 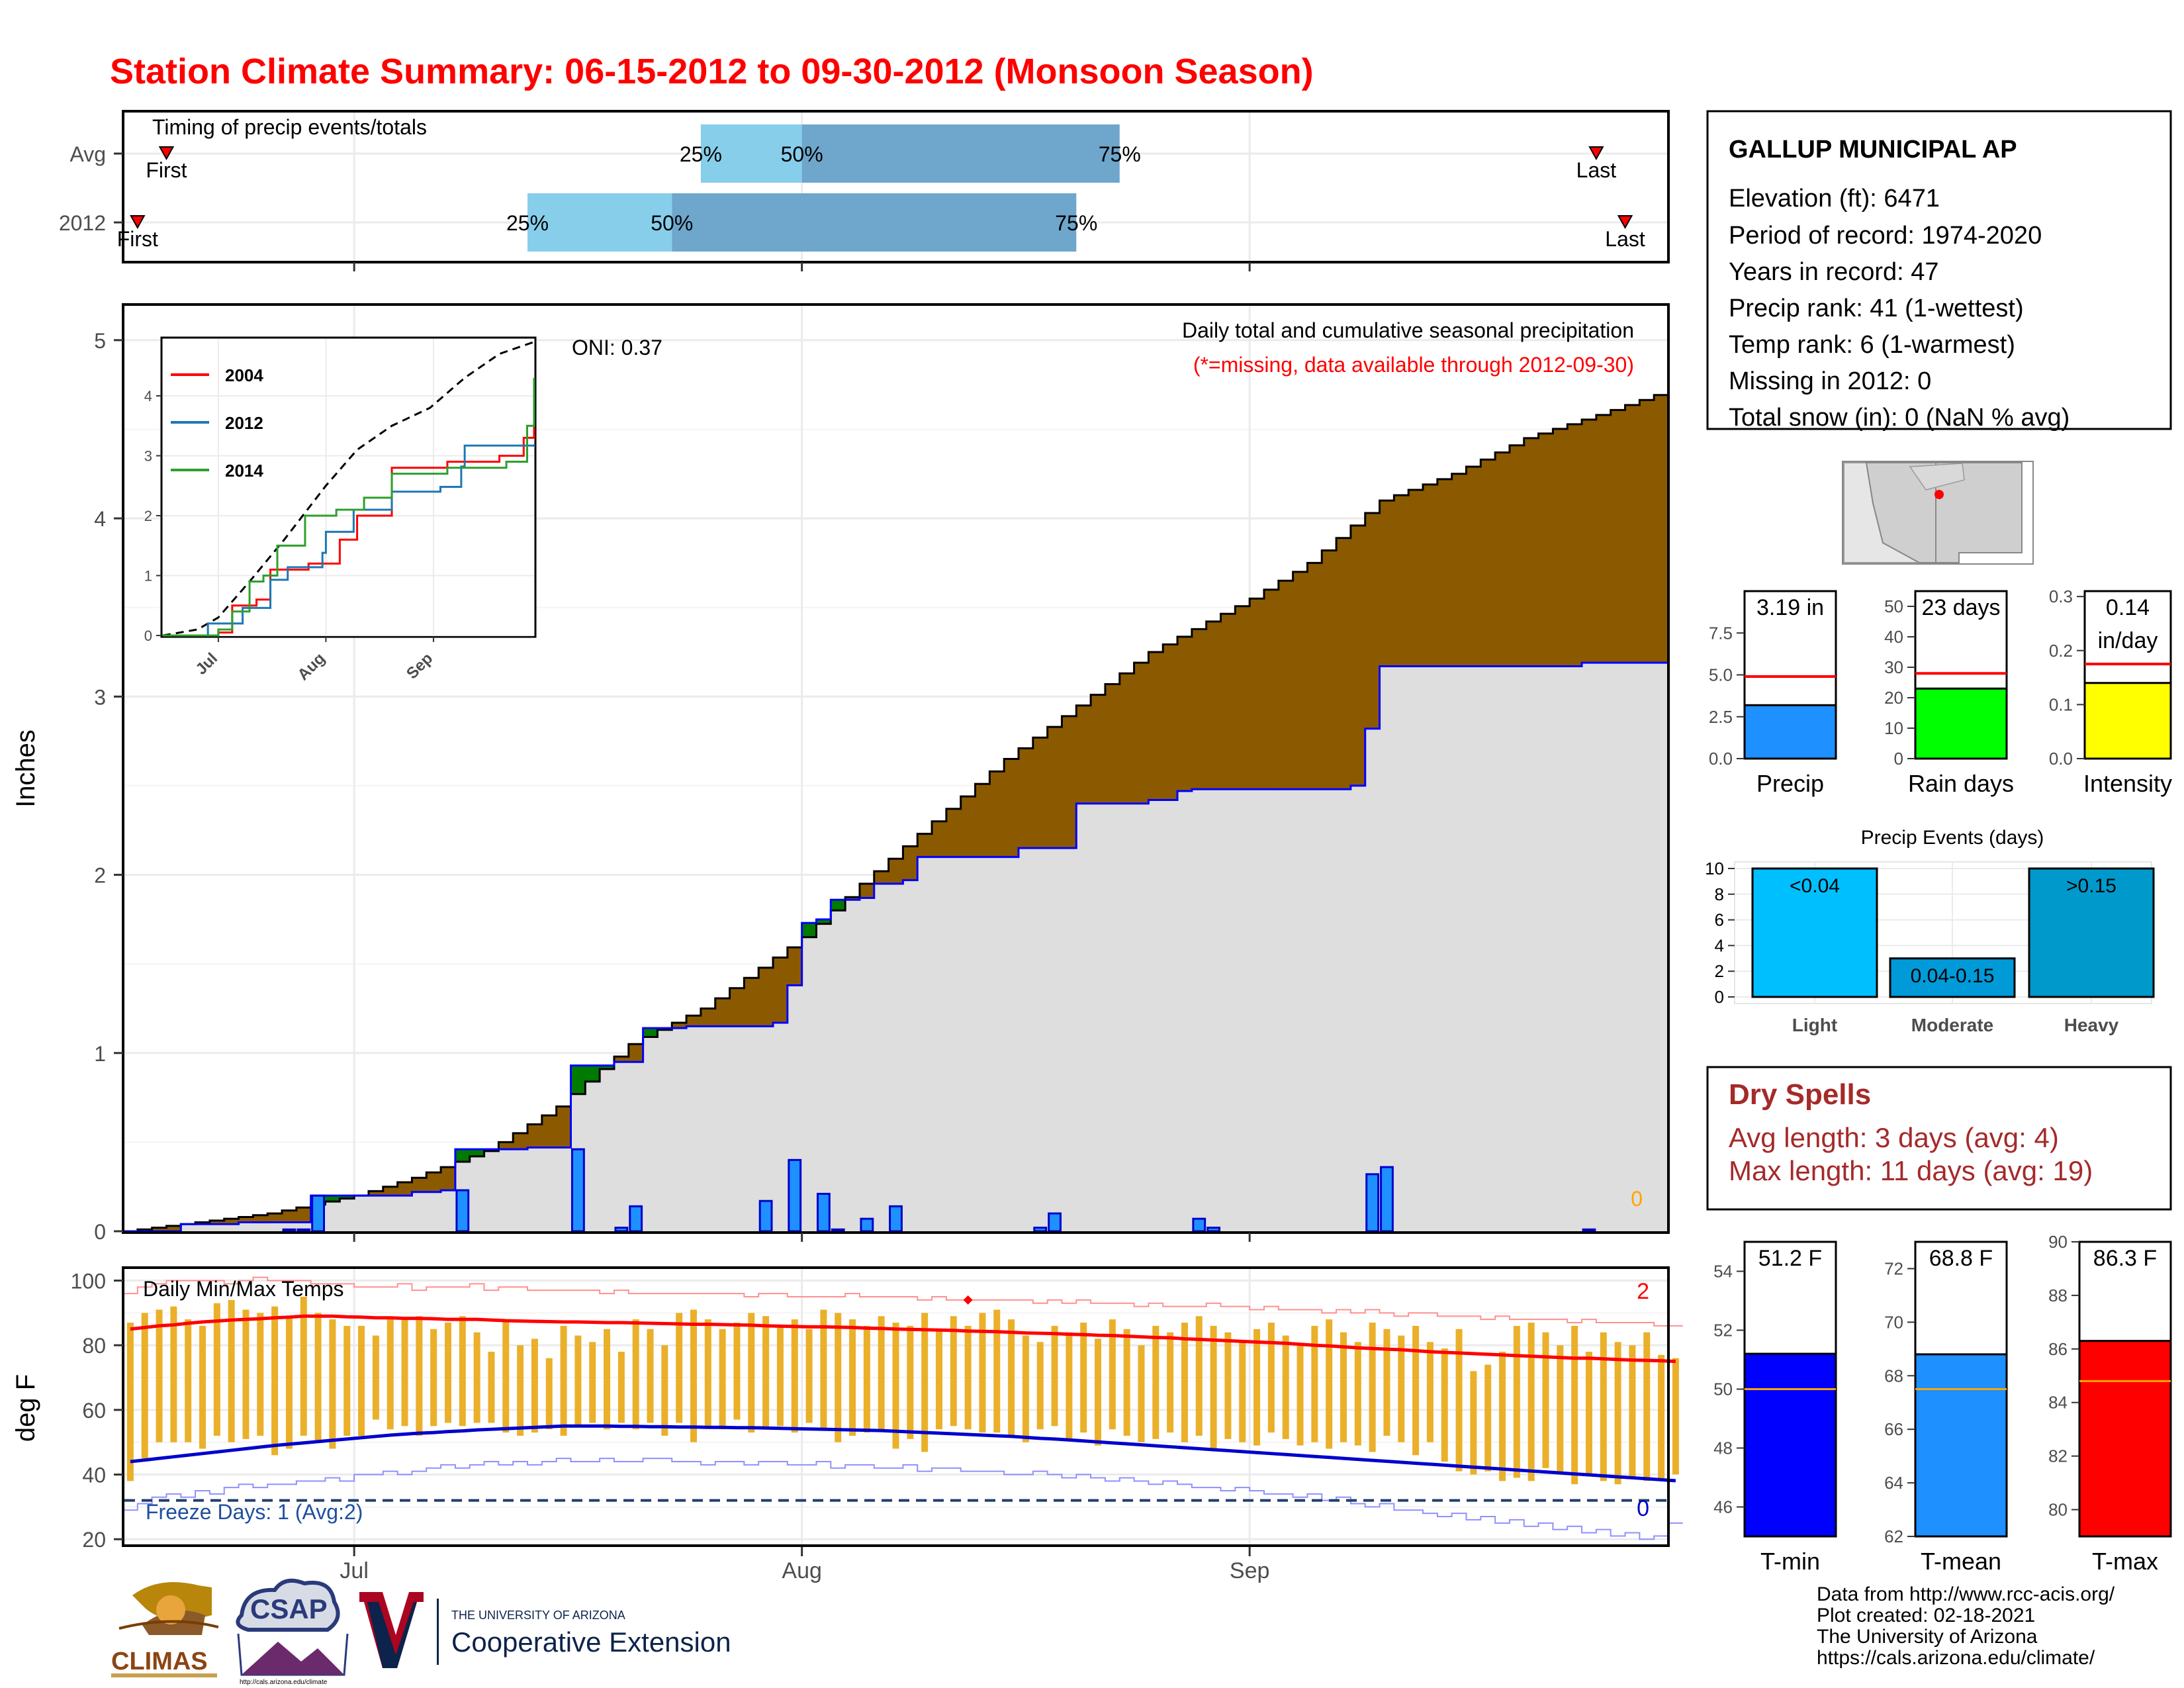 I want to click on footer-line: Plot created: 02-18-2021, so click(x=1926, y=1615).